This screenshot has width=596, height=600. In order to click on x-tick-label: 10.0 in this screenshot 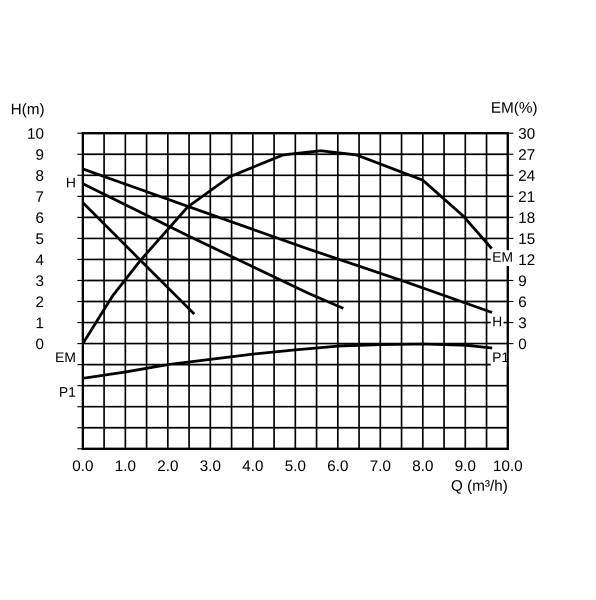, I will do `click(508, 466)`.